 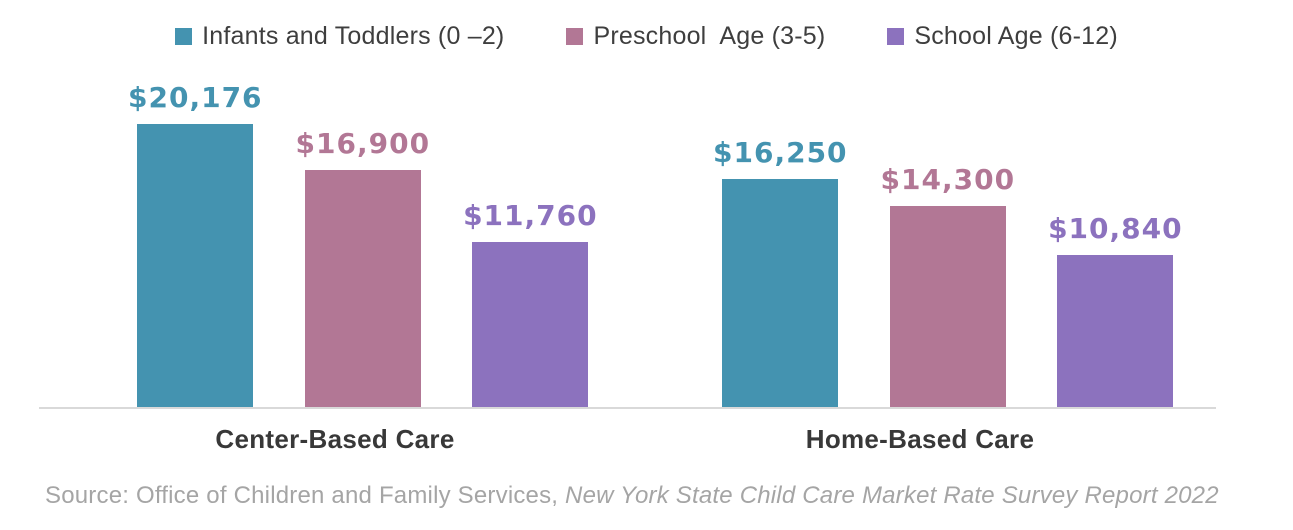 What do you see at coordinates (195, 98) in the screenshot?
I see `bar-value-label: $20,176` at bounding box center [195, 98].